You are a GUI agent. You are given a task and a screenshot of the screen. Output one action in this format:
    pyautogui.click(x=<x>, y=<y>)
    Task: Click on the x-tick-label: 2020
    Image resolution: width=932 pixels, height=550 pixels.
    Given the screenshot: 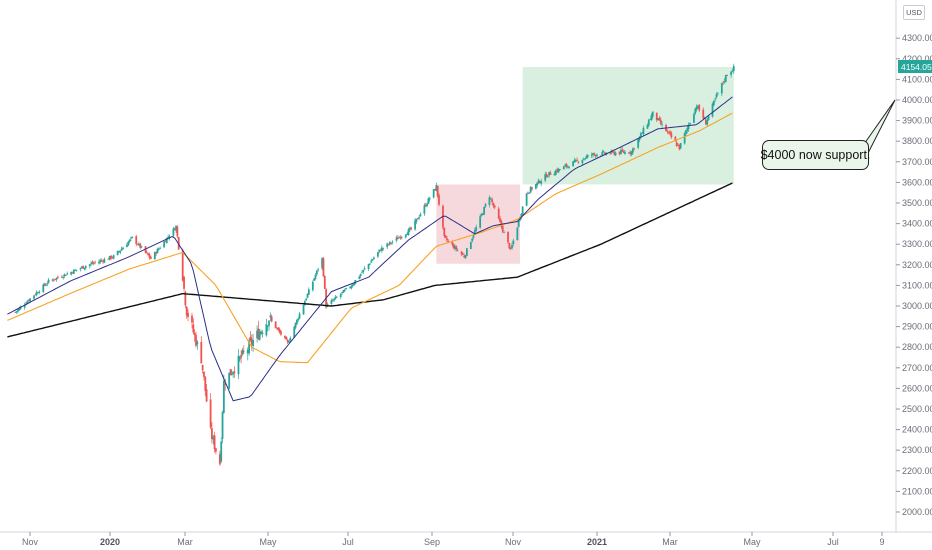 What is the action you would take?
    pyautogui.click(x=110, y=542)
    